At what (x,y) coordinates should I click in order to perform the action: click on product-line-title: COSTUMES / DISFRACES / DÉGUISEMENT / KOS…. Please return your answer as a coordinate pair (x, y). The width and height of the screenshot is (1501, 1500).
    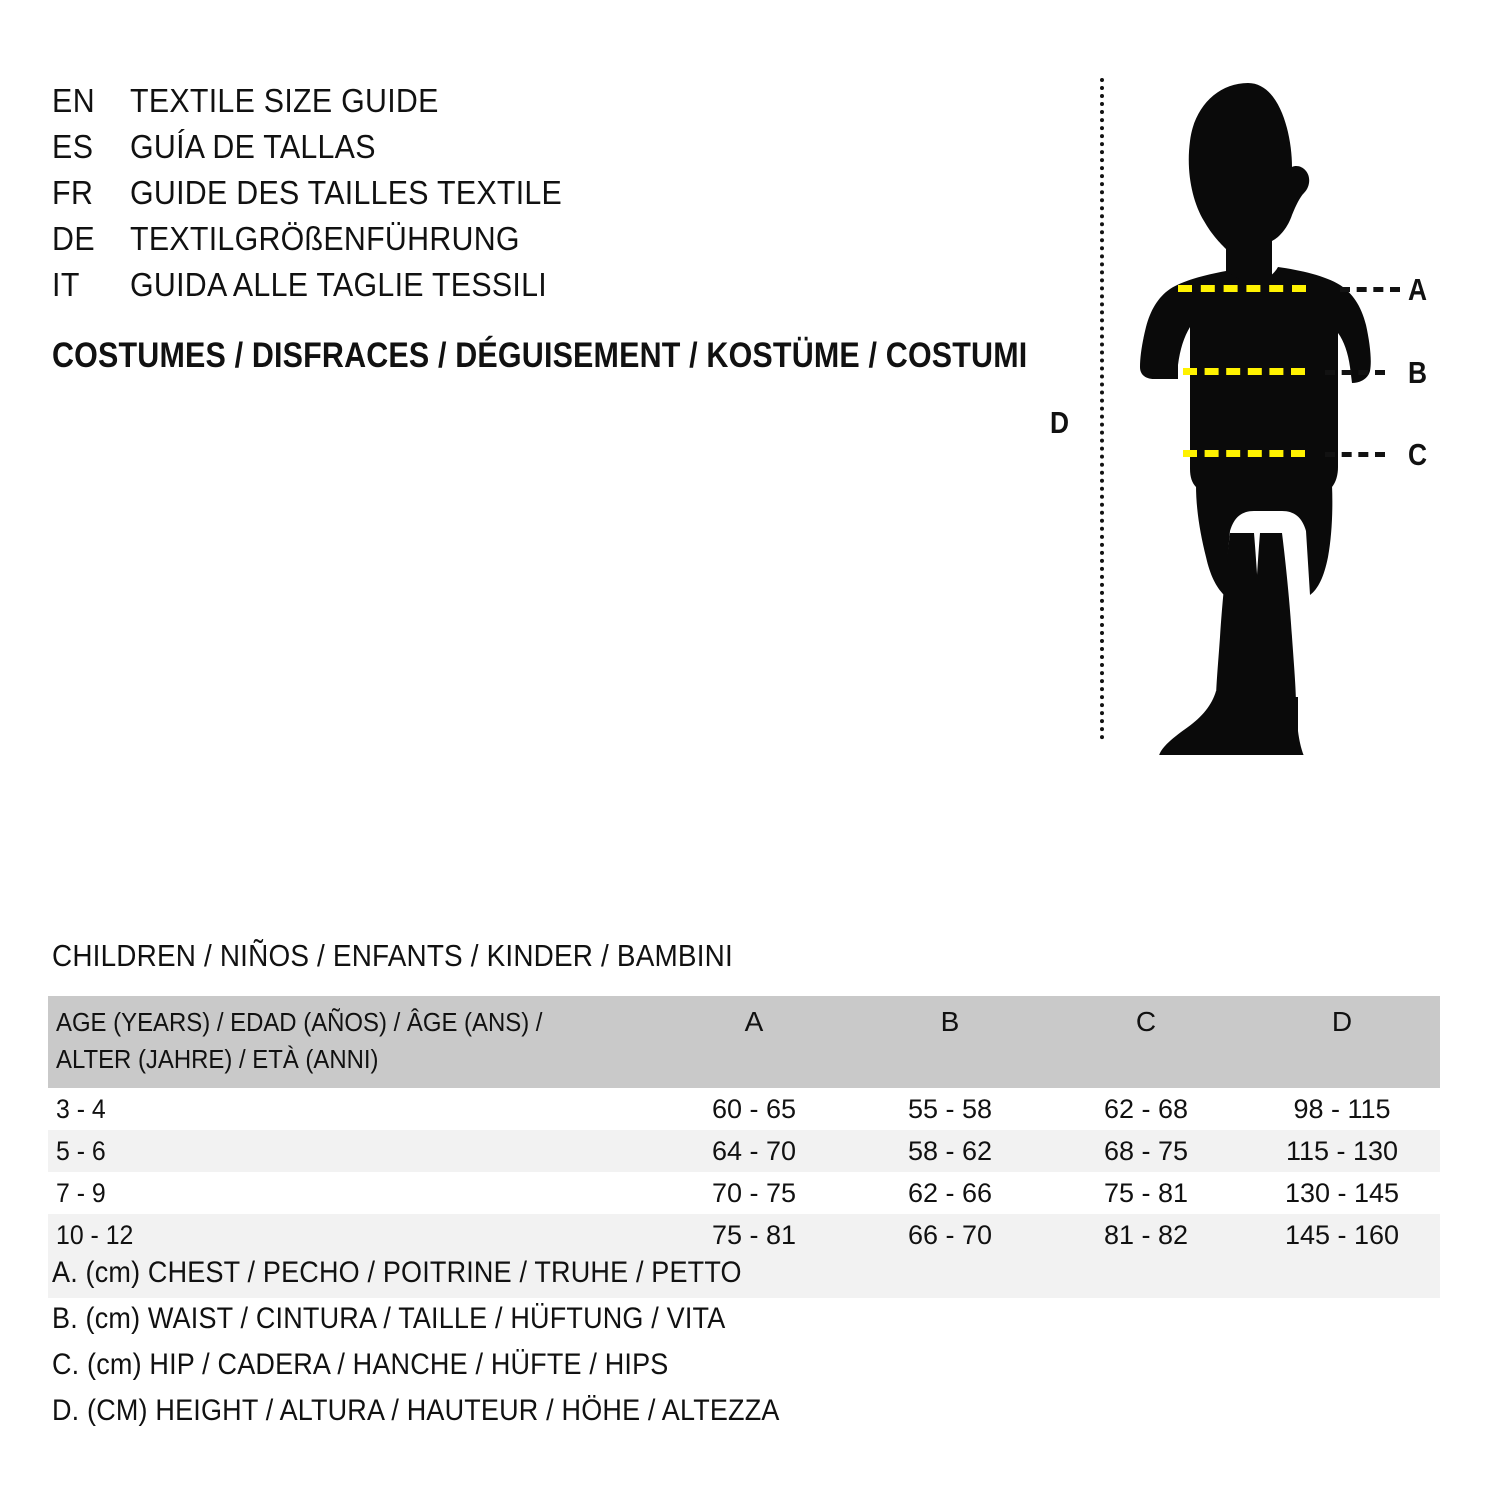
    Looking at the image, I should click on (540, 355).